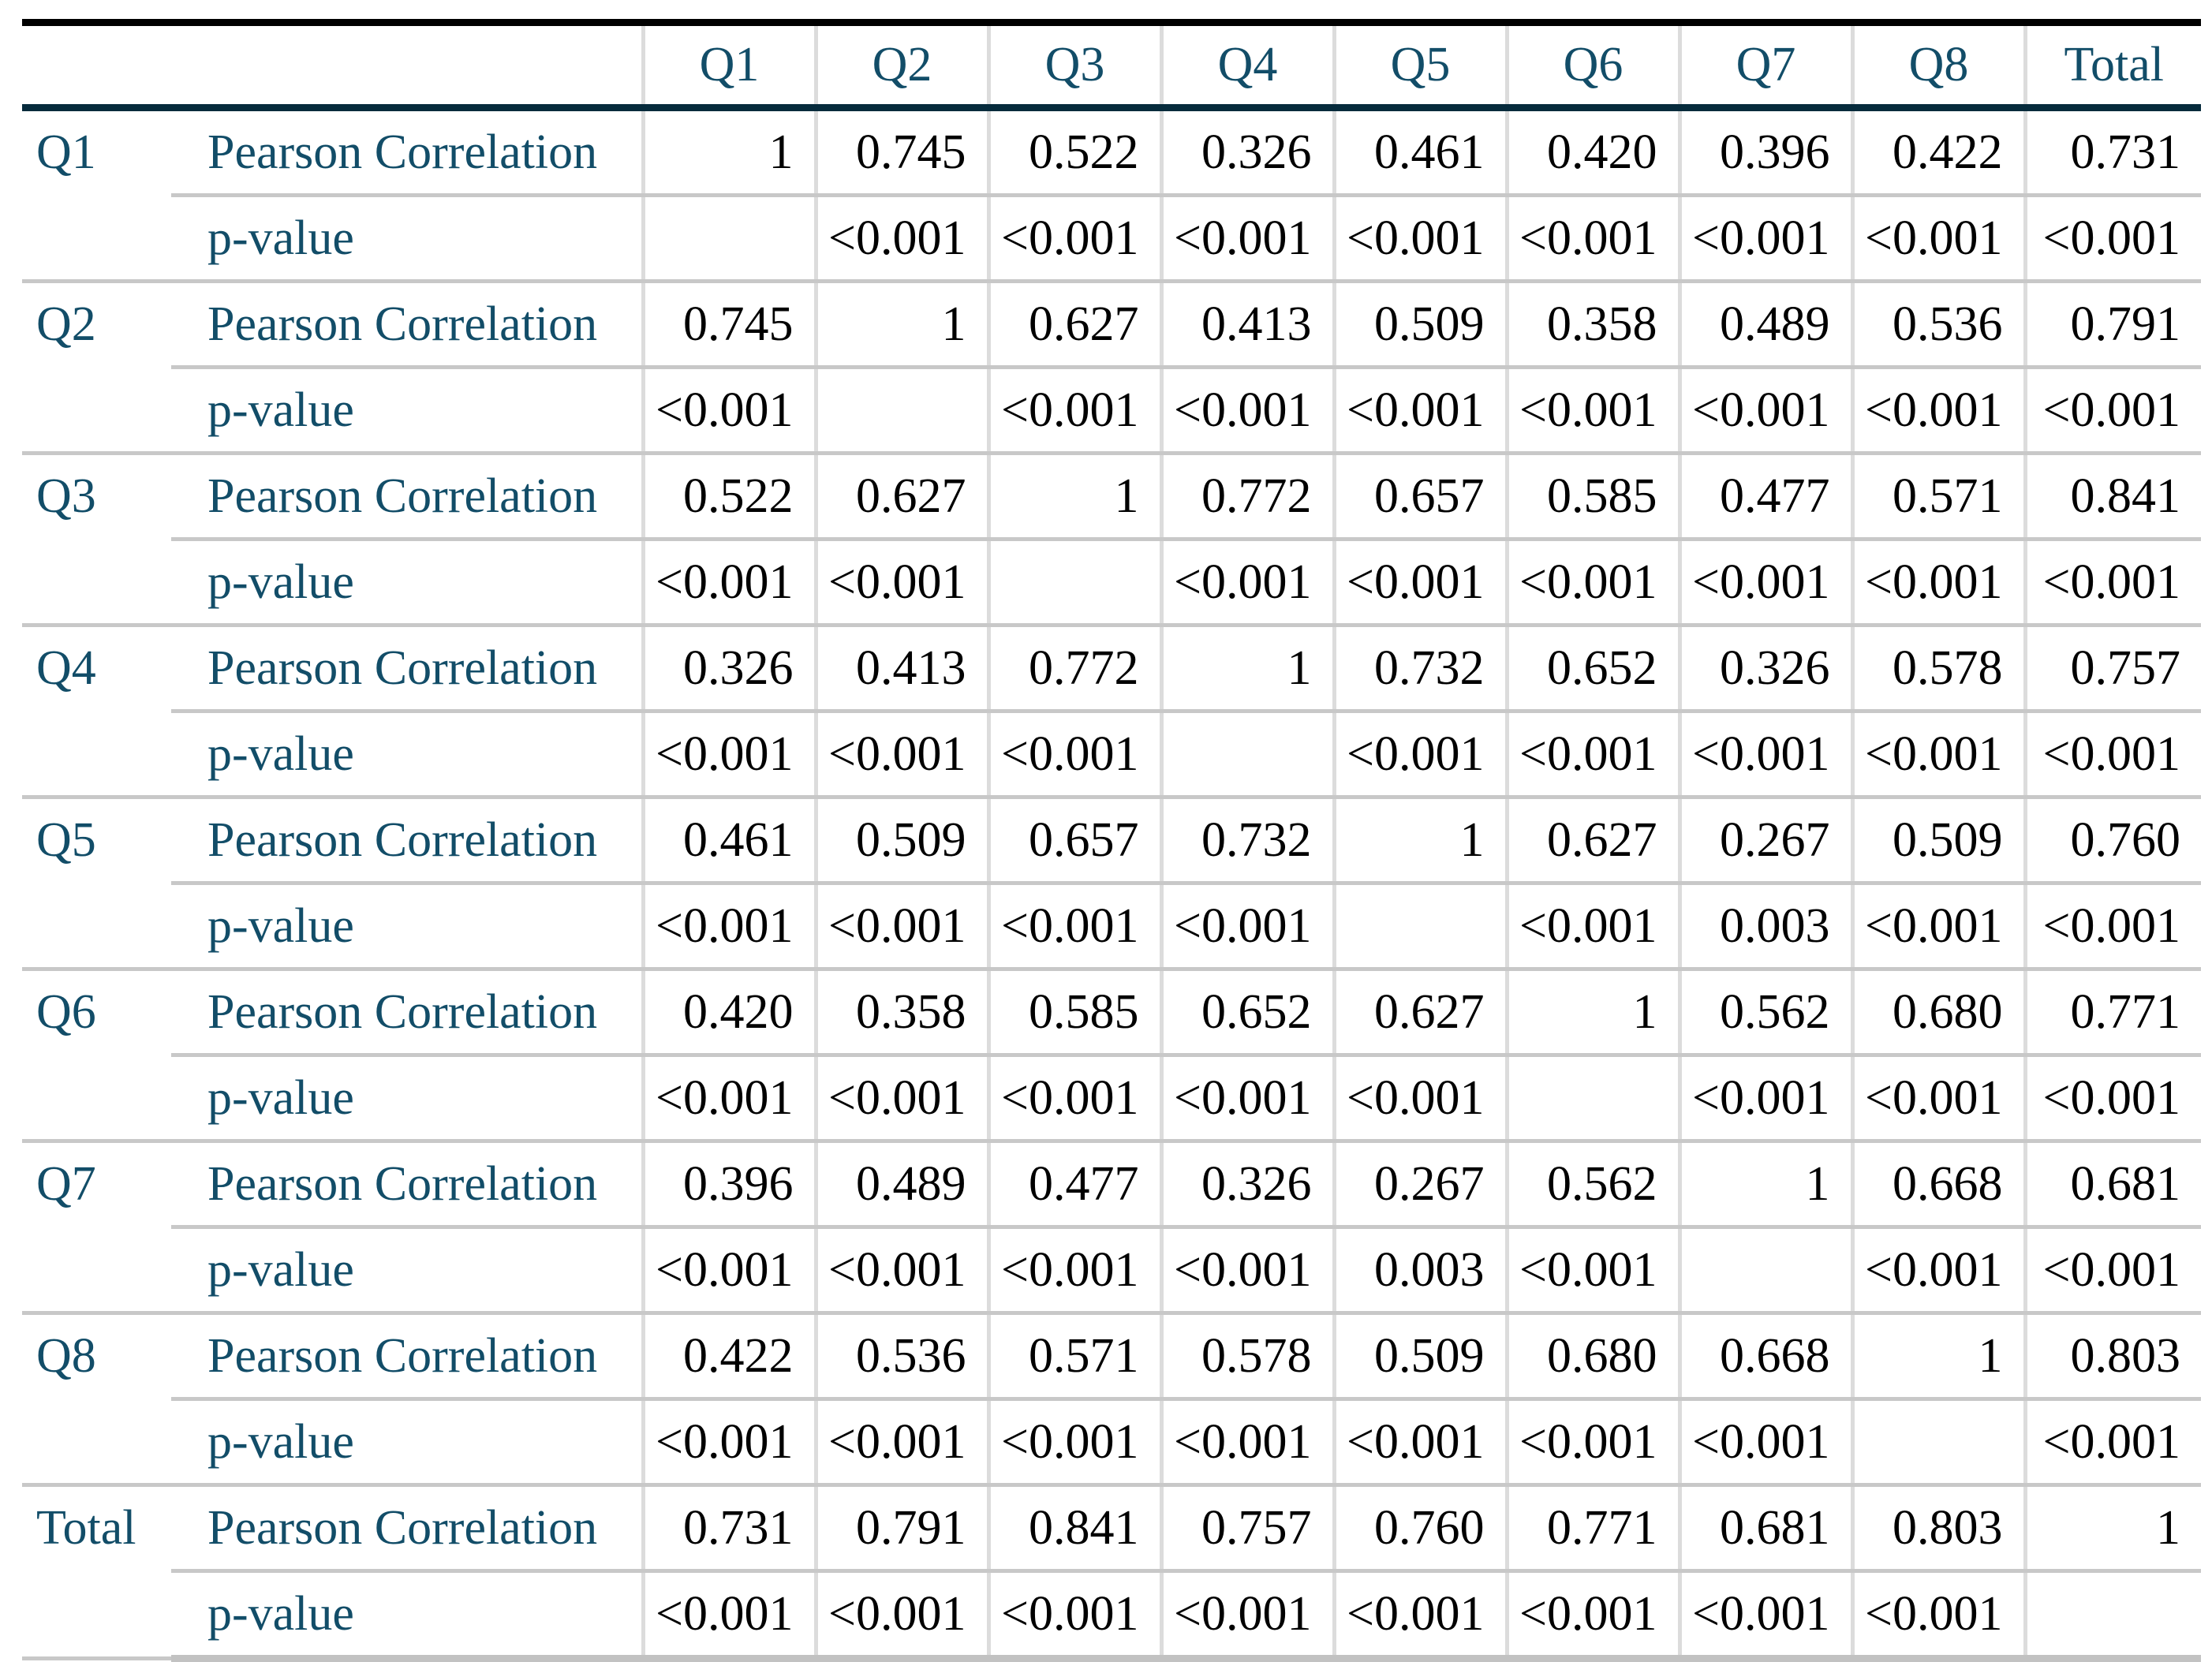 The width and height of the screenshot is (2212, 1662). Describe the element at coordinates (1246, 65) in the screenshot. I see `column-header-q4: Q4` at that location.